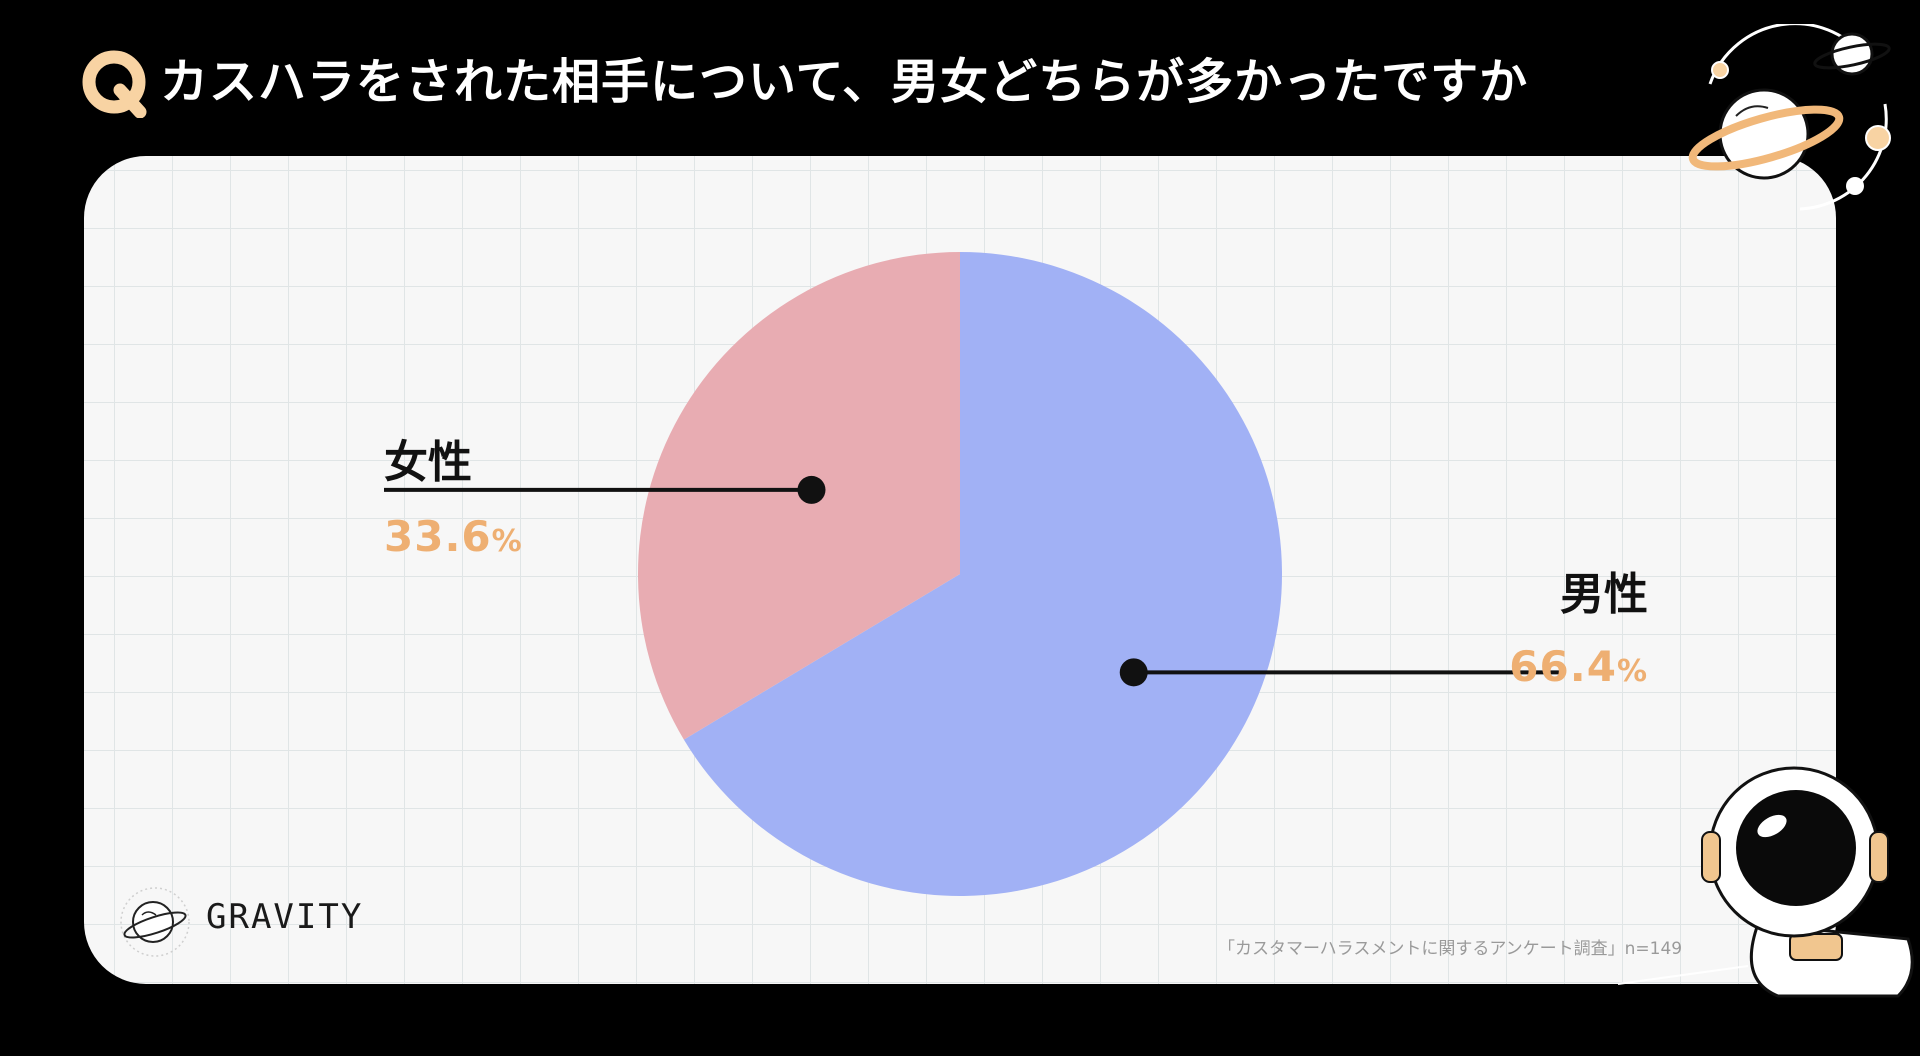 This screenshot has width=1920, height=1056. Describe the element at coordinates (811, 489) in the screenshot. I see `leader-dot-female` at that location.